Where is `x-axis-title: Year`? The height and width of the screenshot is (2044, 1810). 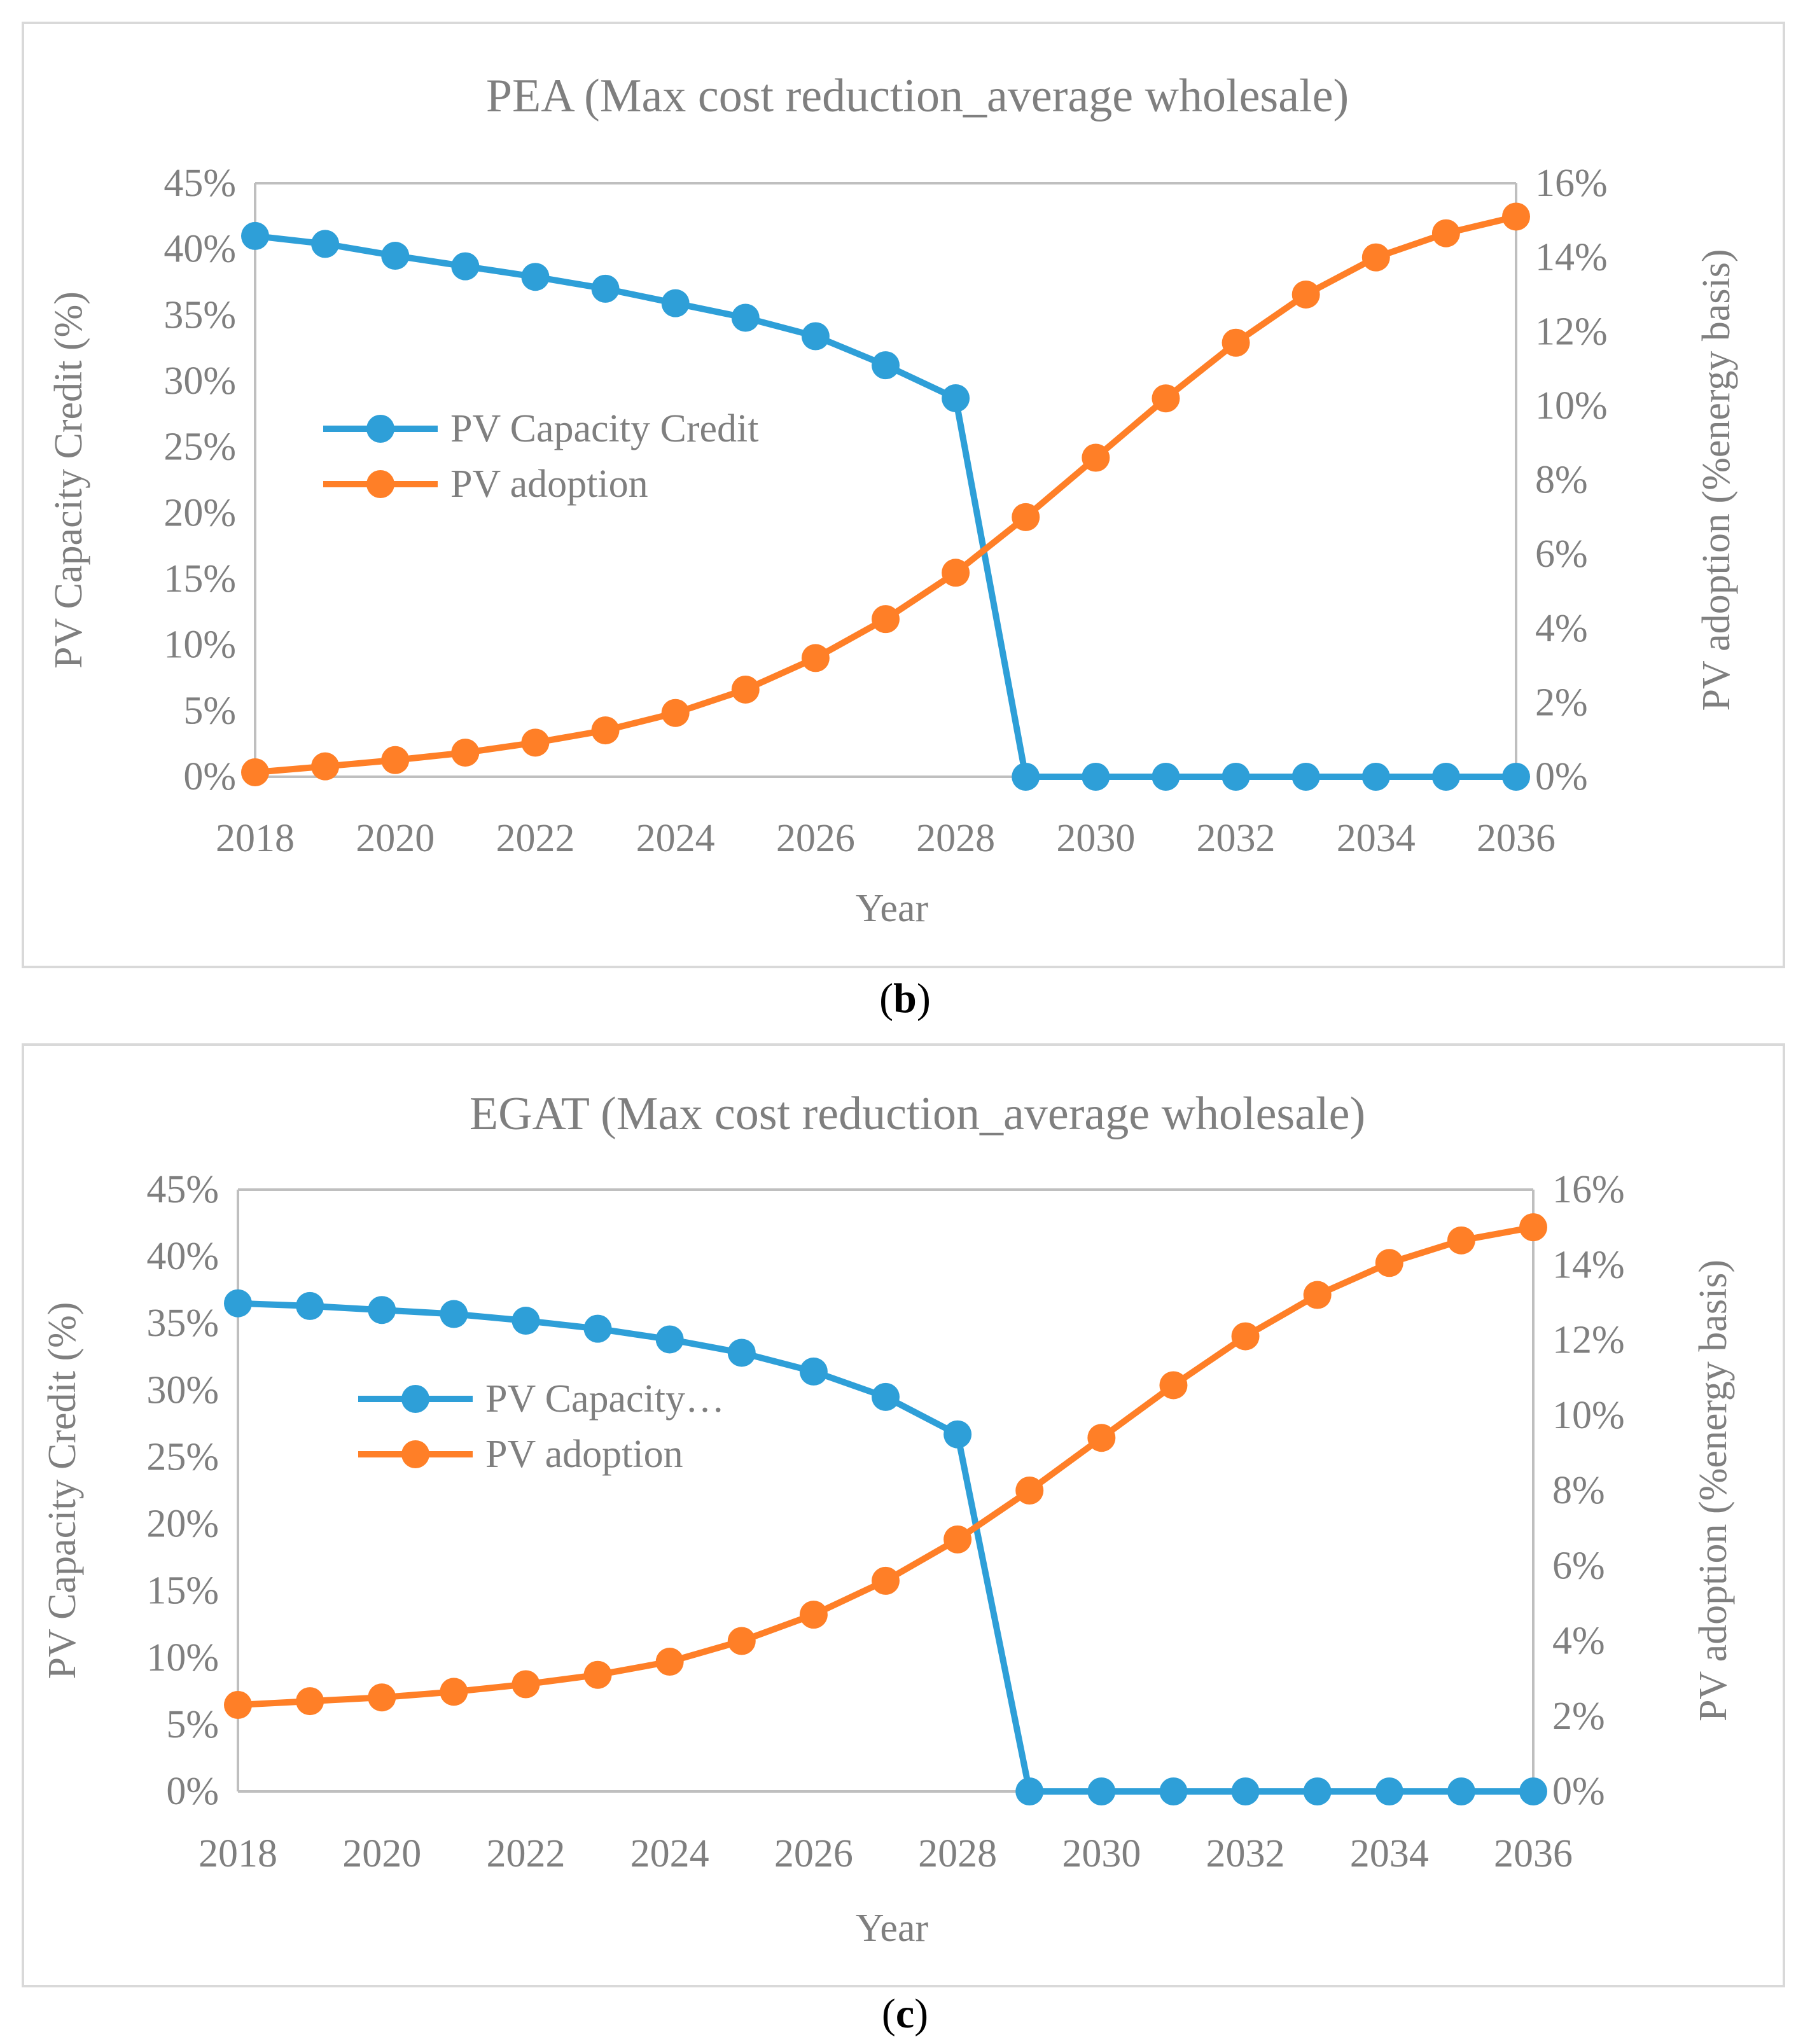
x-axis-title: Year is located at coordinates (892, 1928).